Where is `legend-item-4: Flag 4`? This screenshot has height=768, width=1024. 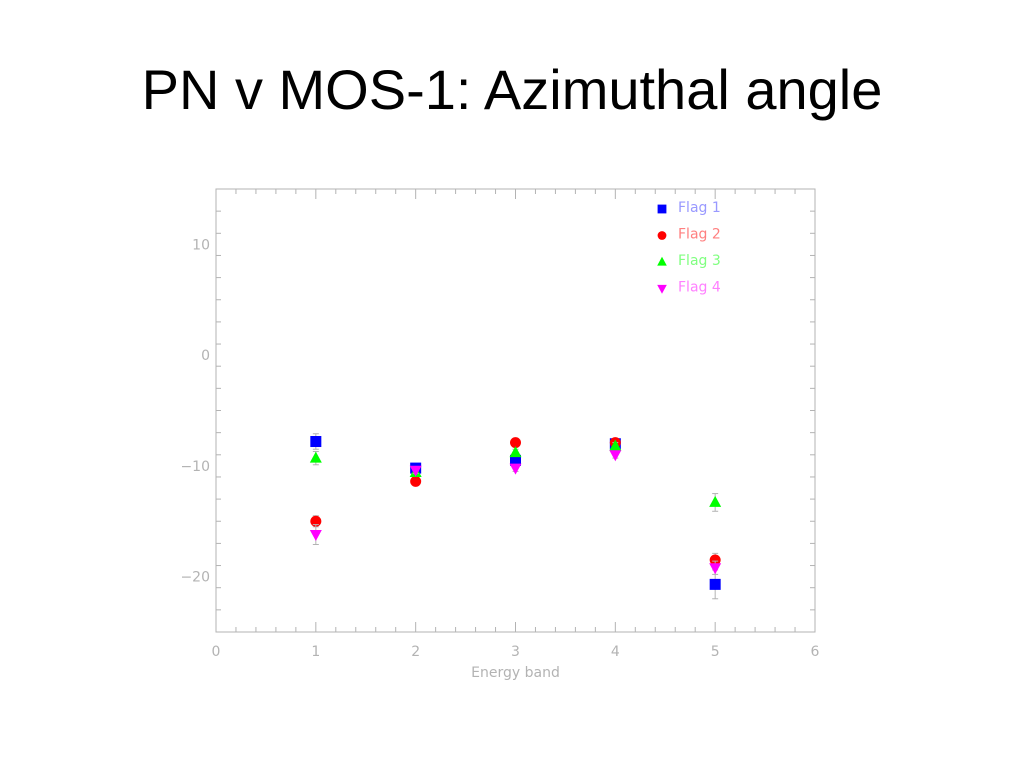
legend-item-4: Flag 4 is located at coordinates (689, 288).